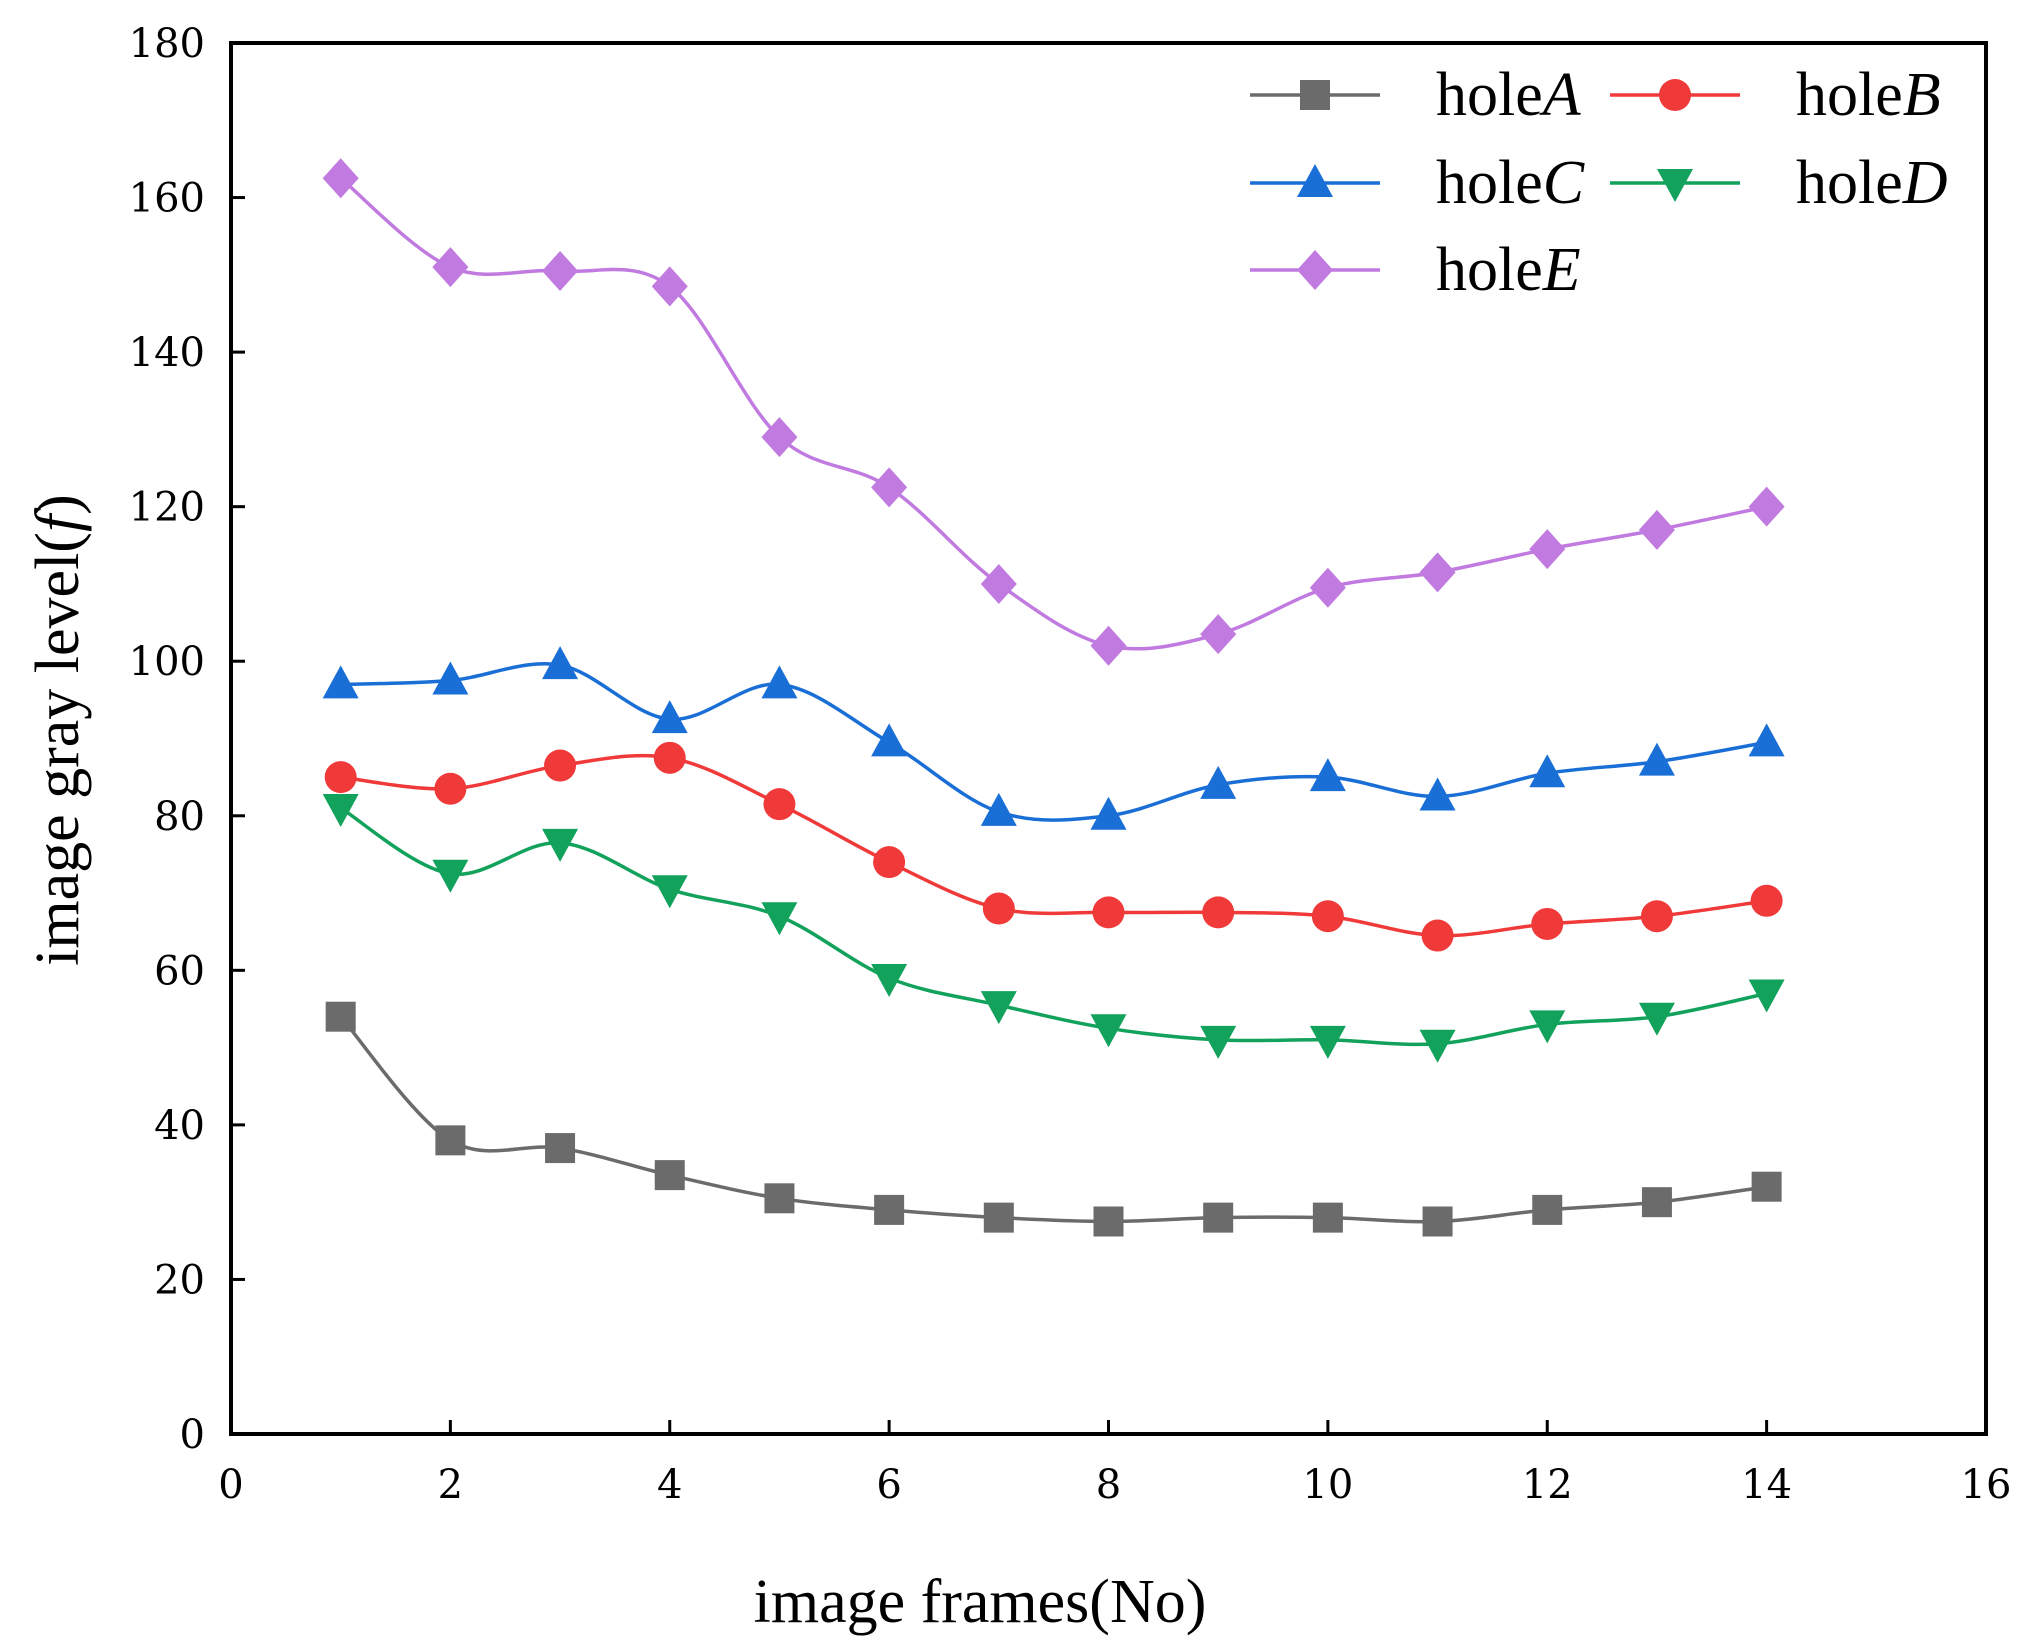 Image resolution: width=2026 pixels, height=1644 pixels. What do you see at coordinates (1327, 1485) in the screenshot?
I see `x-tick-label: 10` at bounding box center [1327, 1485].